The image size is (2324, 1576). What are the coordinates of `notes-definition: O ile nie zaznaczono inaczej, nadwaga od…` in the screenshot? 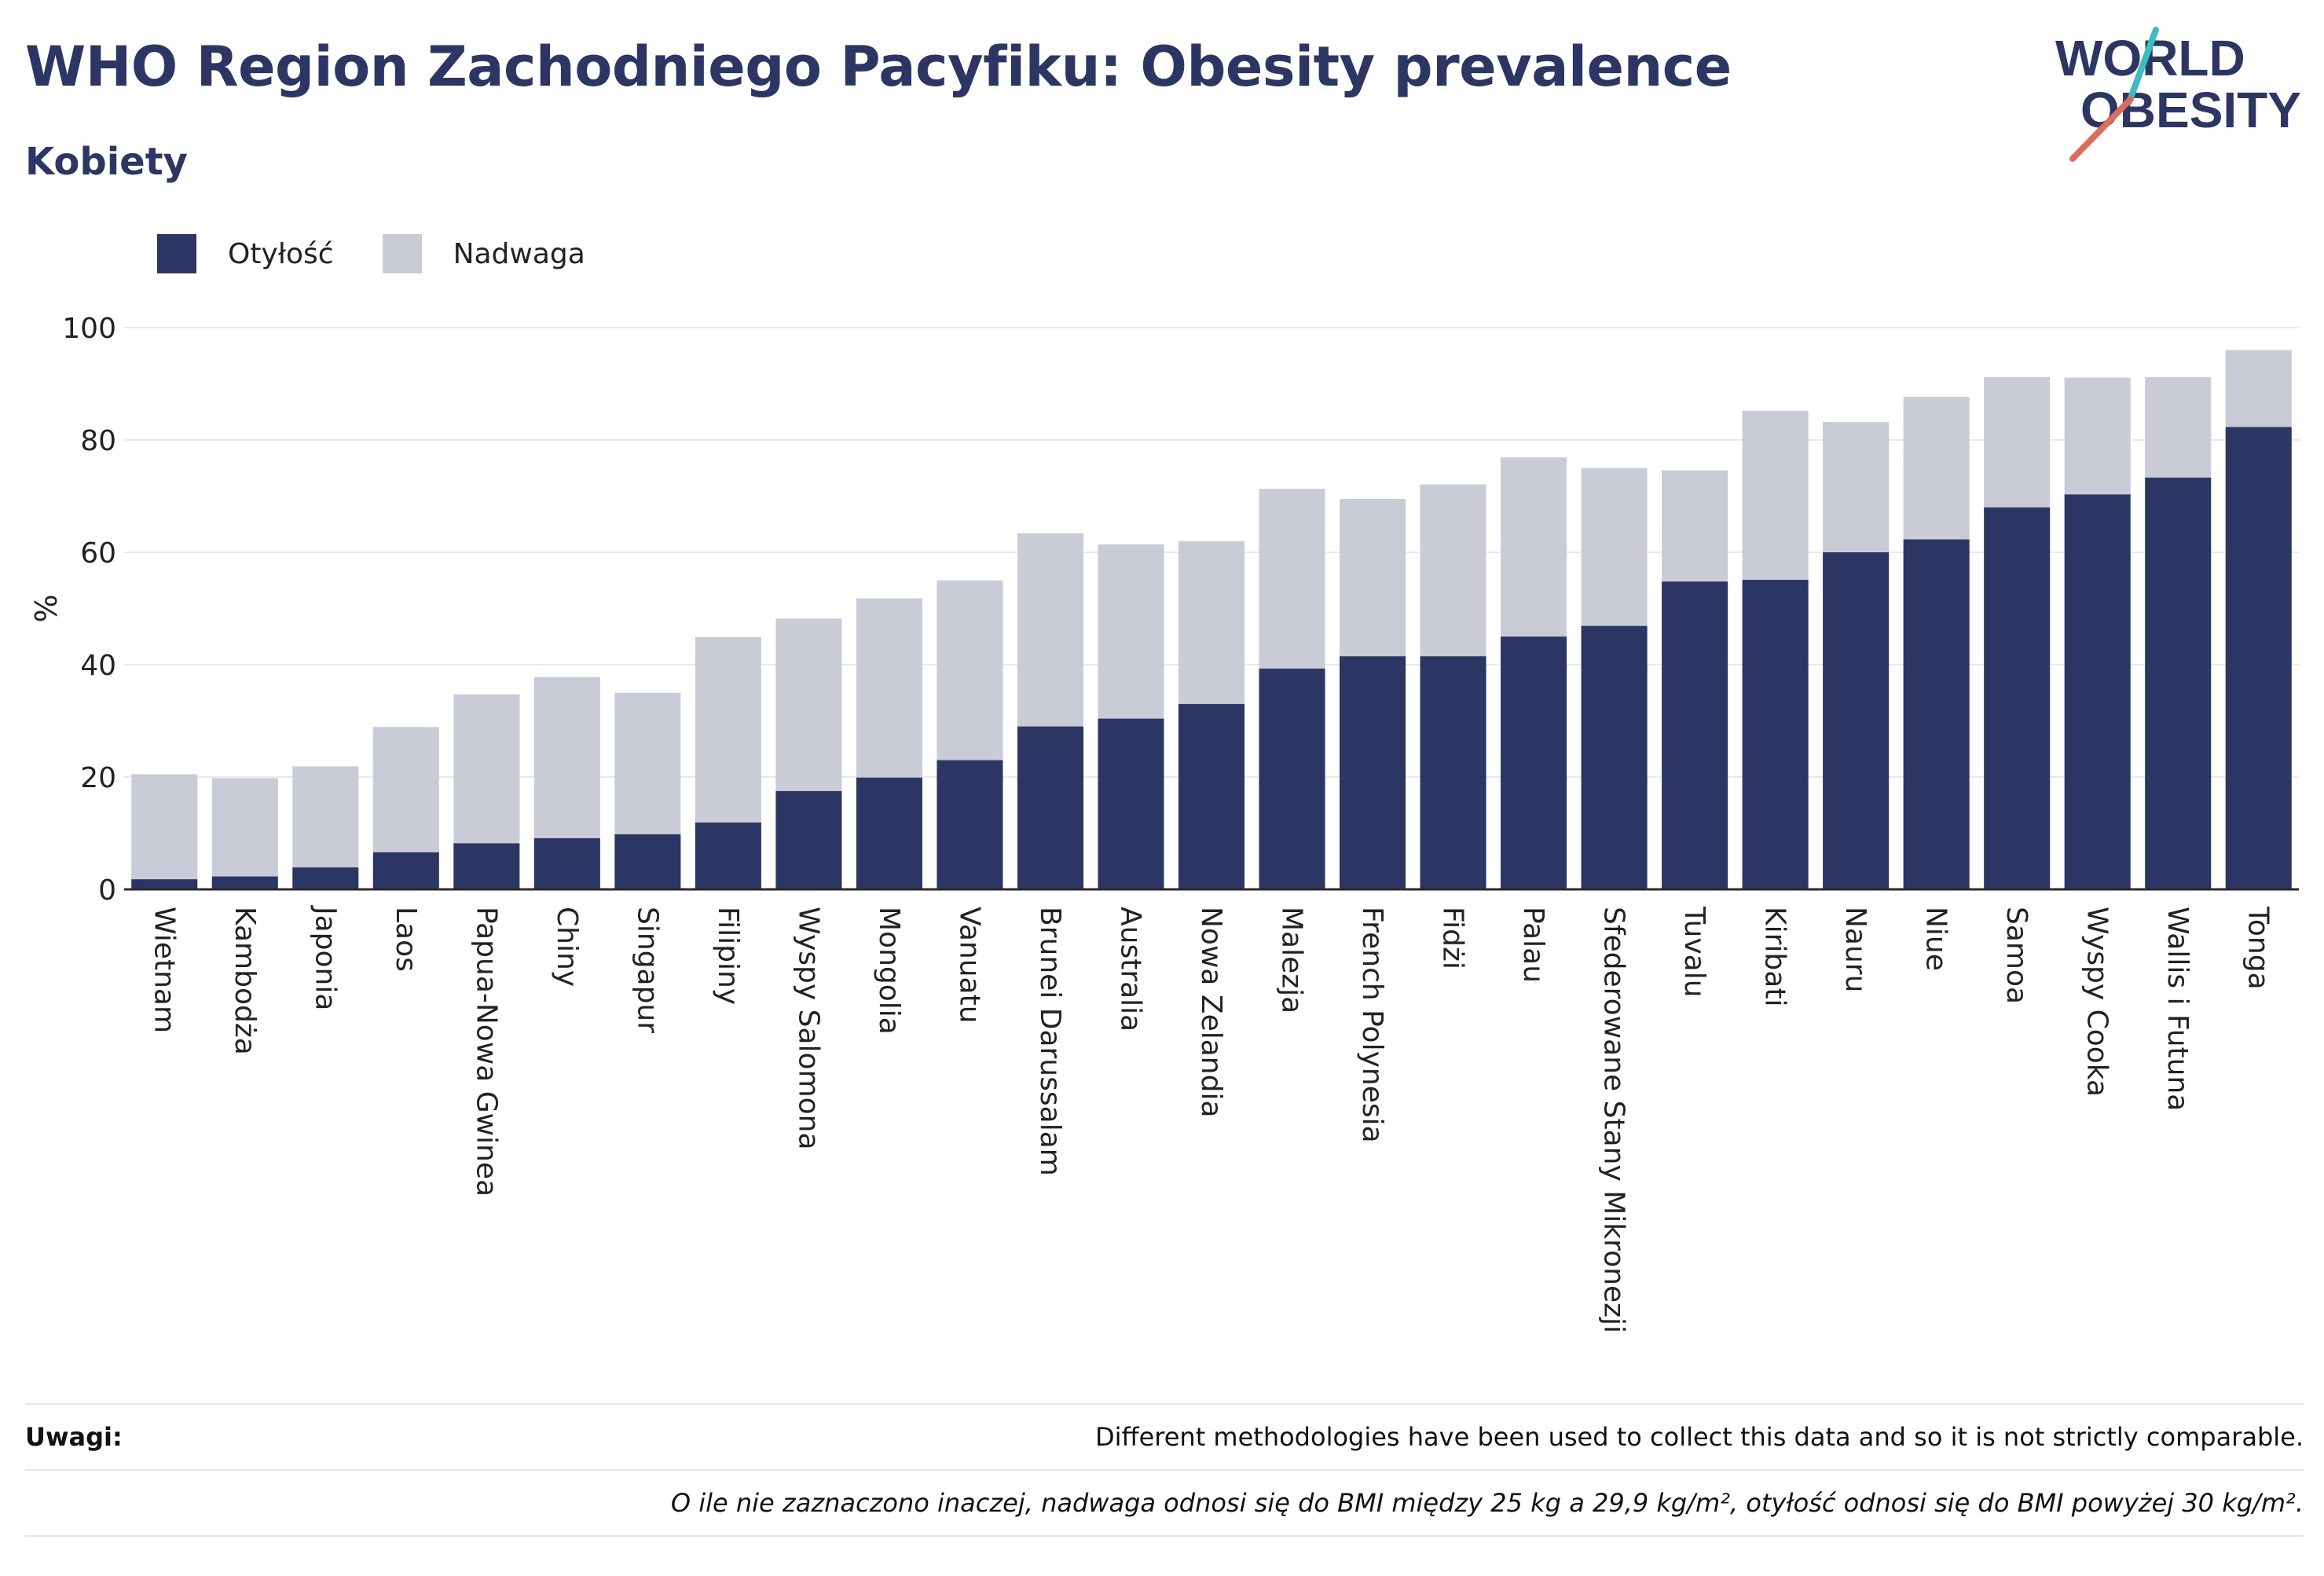 It's located at (1487, 1503).